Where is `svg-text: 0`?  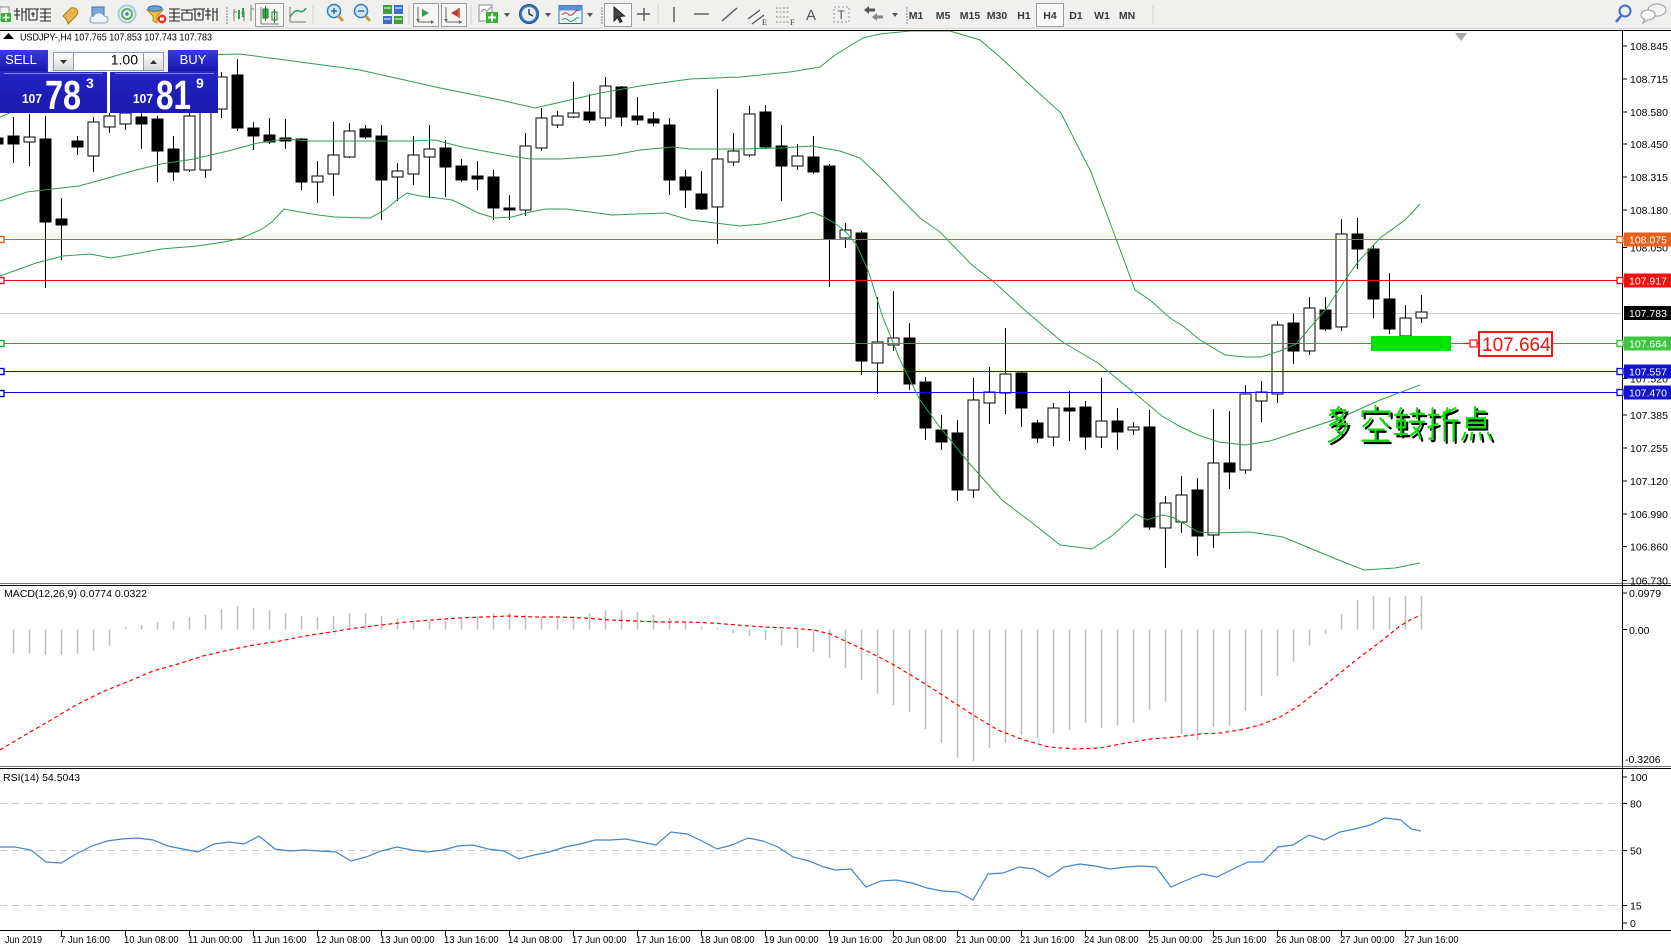
svg-text: 0 is located at coordinates (1633, 924).